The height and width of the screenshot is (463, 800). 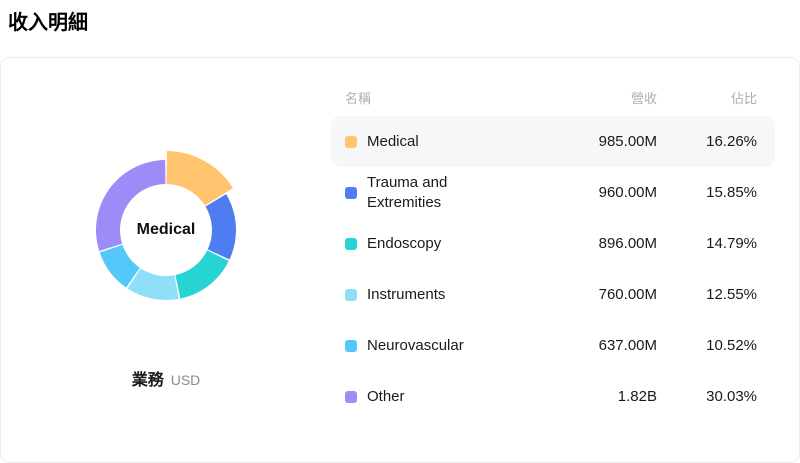 What do you see at coordinates (351, 396) in the screenshot?
I see `legend-swatch-other` at bounding box center [351, 396].